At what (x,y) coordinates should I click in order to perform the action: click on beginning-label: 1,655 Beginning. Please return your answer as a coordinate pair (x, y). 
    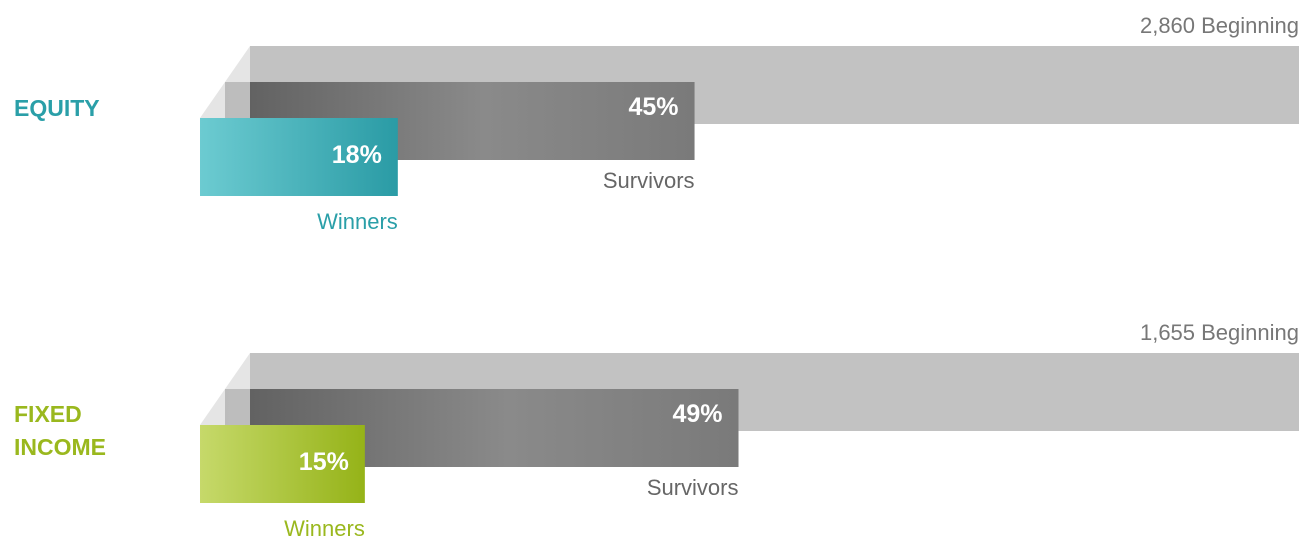
    Looking at the image, I should click on (1219, 332).